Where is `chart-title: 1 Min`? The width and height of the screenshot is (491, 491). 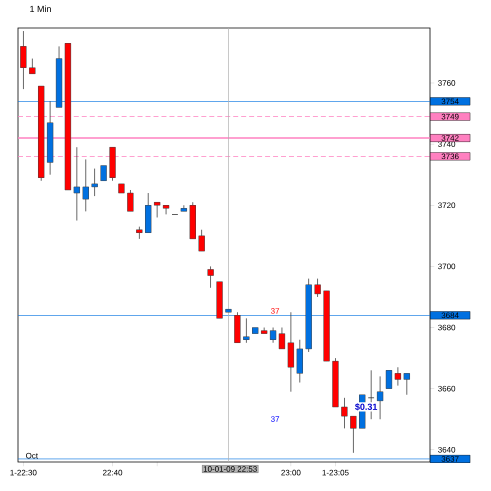
chart-title: 1 Min is located at coordinates (40, 9).